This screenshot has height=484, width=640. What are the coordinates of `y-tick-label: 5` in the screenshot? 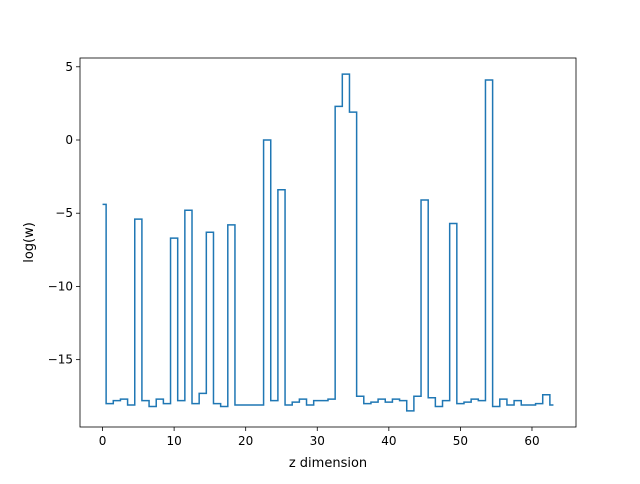 It's located at (69, 67).